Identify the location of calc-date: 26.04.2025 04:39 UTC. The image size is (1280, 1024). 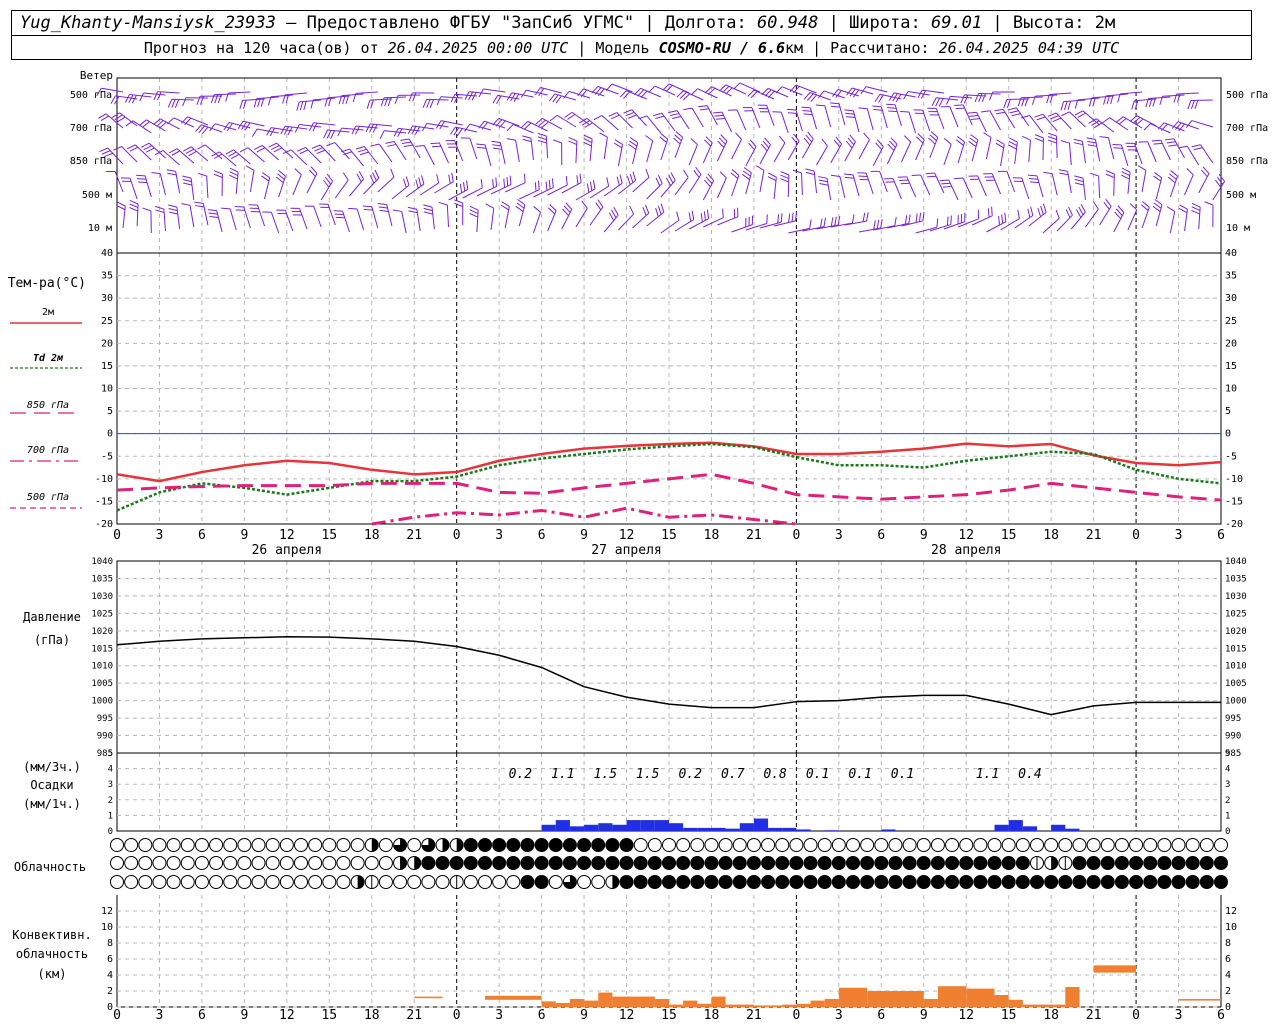
(1029, 48).